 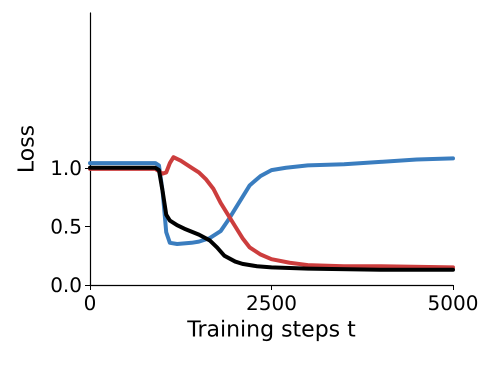 What do you see at coordinates (453, 303) in the screenshot?
I see `x-tick-label: 5000` at bounding box center [453, 303].